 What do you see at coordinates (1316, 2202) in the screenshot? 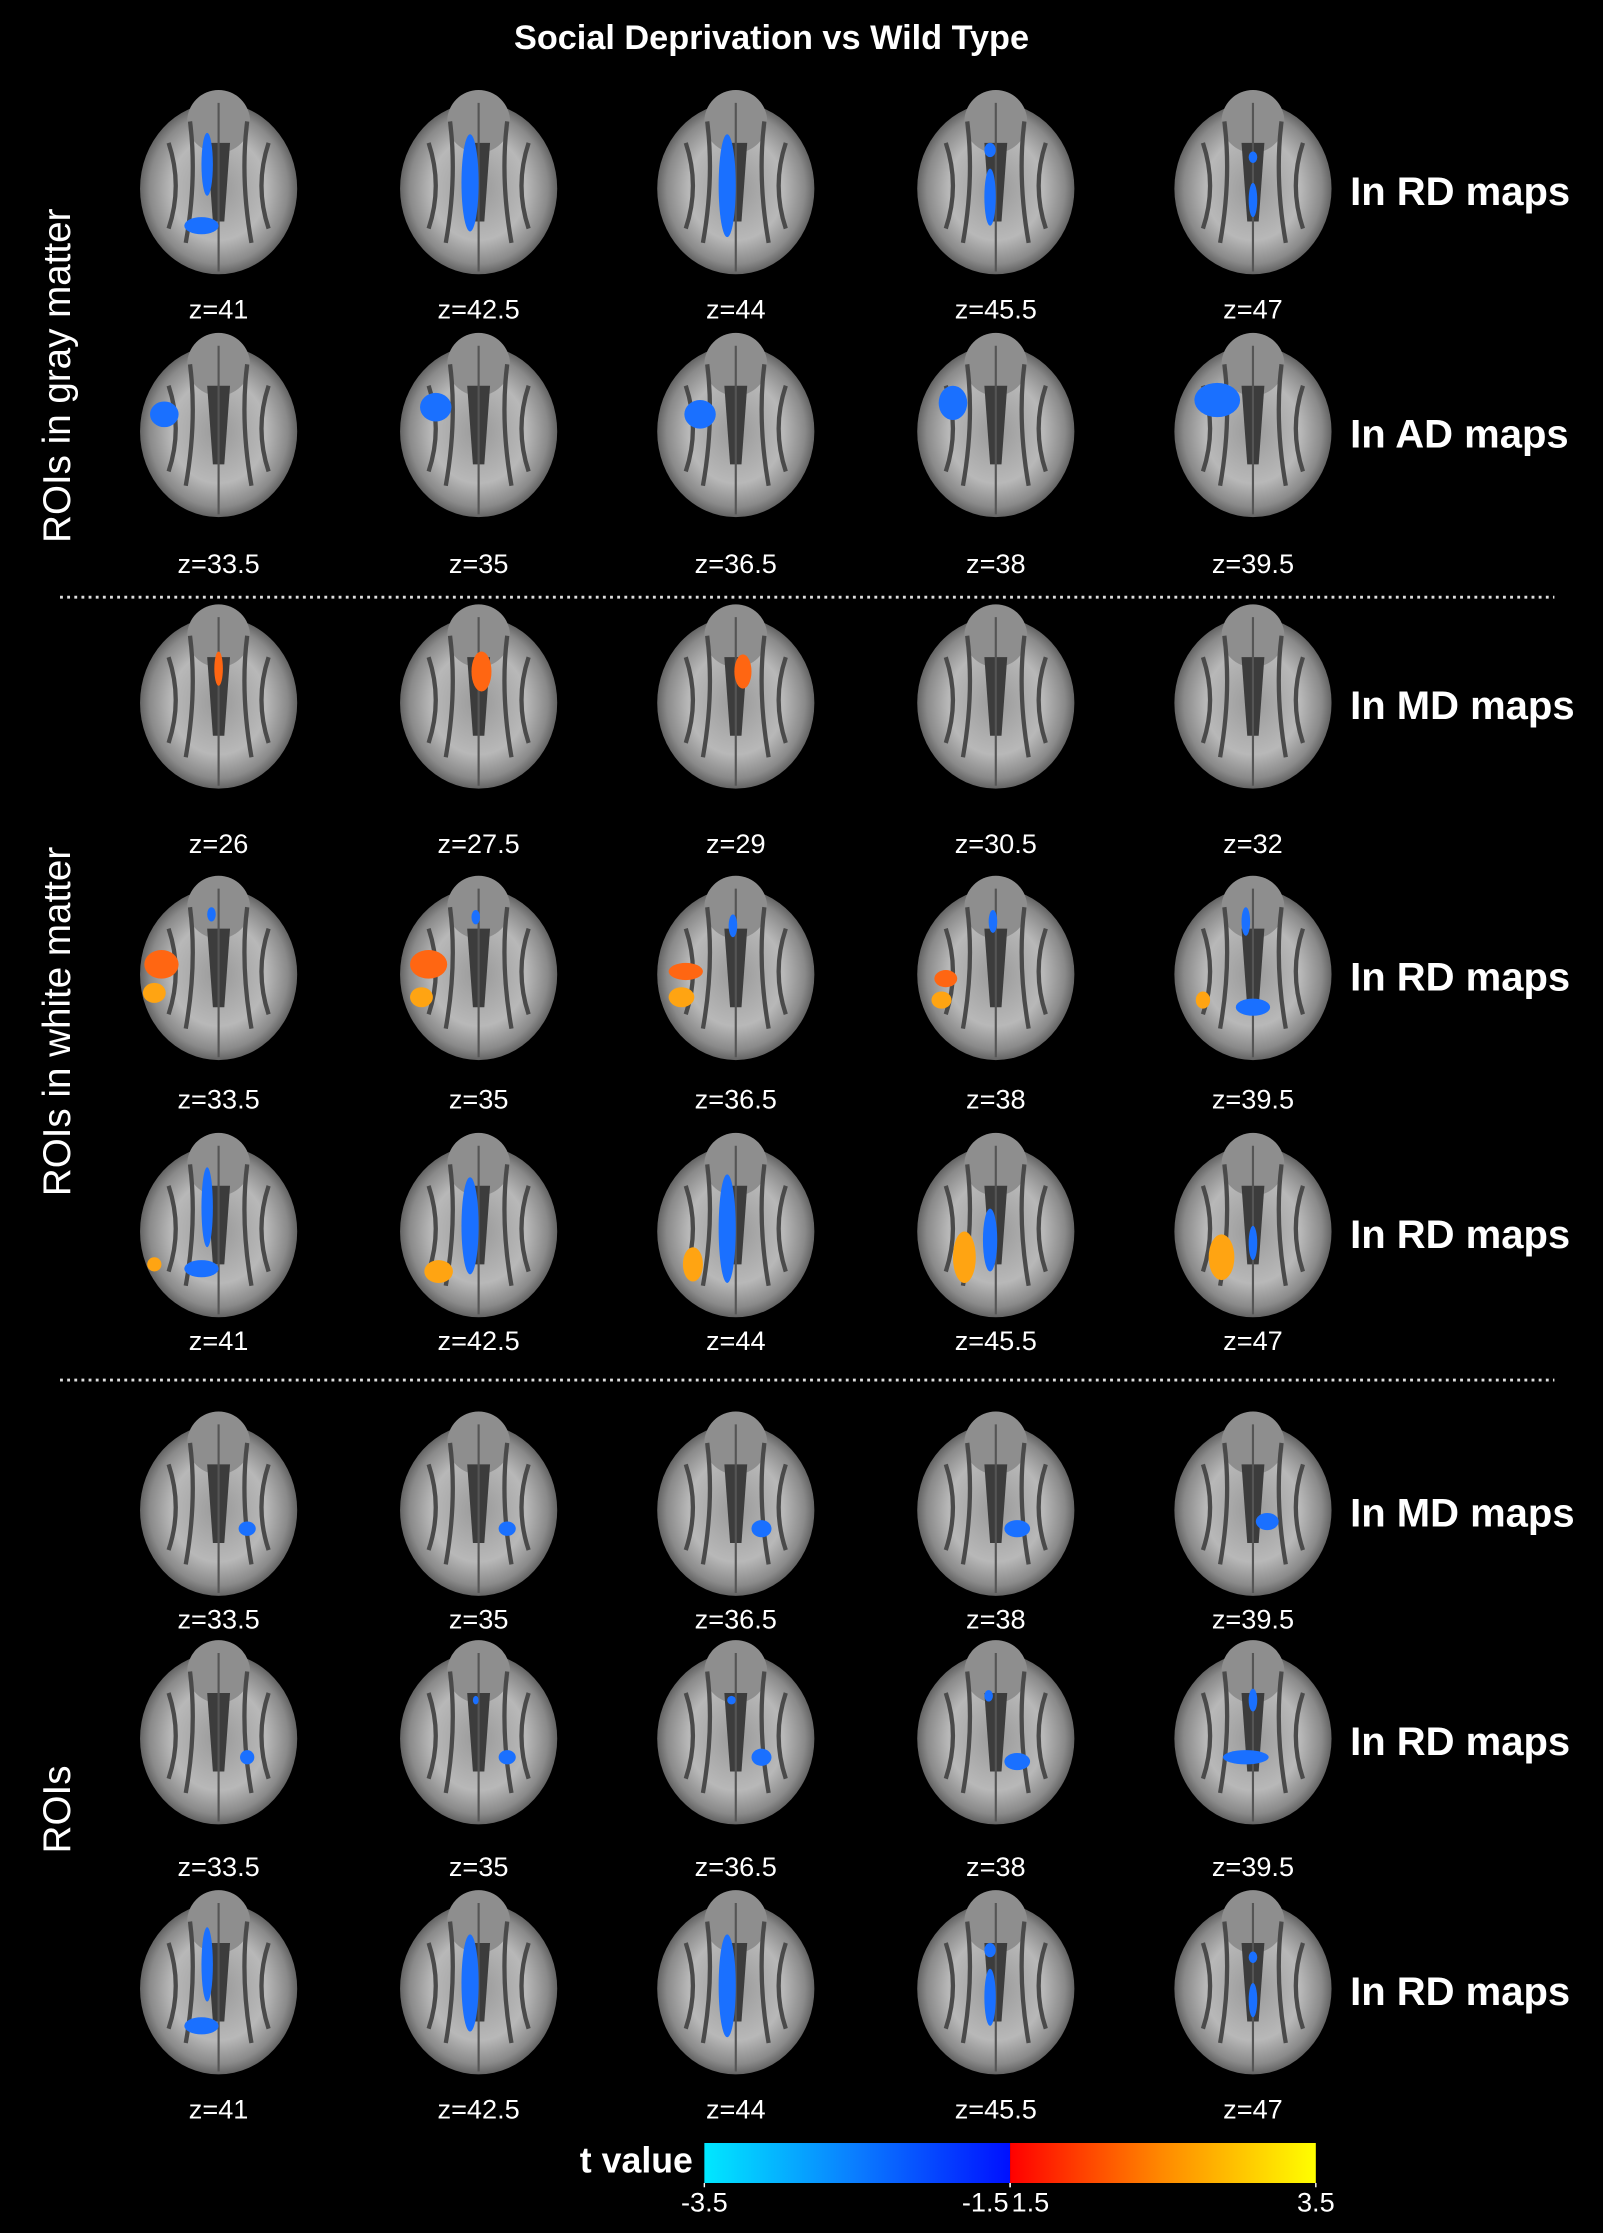
I see `colorbar-tick-label: 3.5` at bounding box center [1316, 2202].